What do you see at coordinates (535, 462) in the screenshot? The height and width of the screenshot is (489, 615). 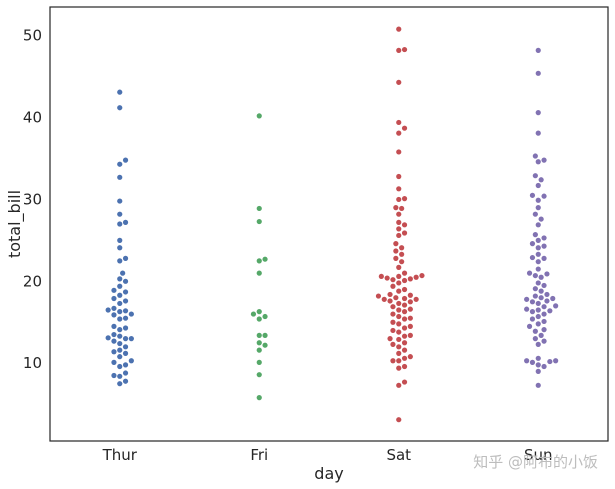 I see `watermark-text: 知乎 @阿布的小饭` at bounding box center [535, 462].